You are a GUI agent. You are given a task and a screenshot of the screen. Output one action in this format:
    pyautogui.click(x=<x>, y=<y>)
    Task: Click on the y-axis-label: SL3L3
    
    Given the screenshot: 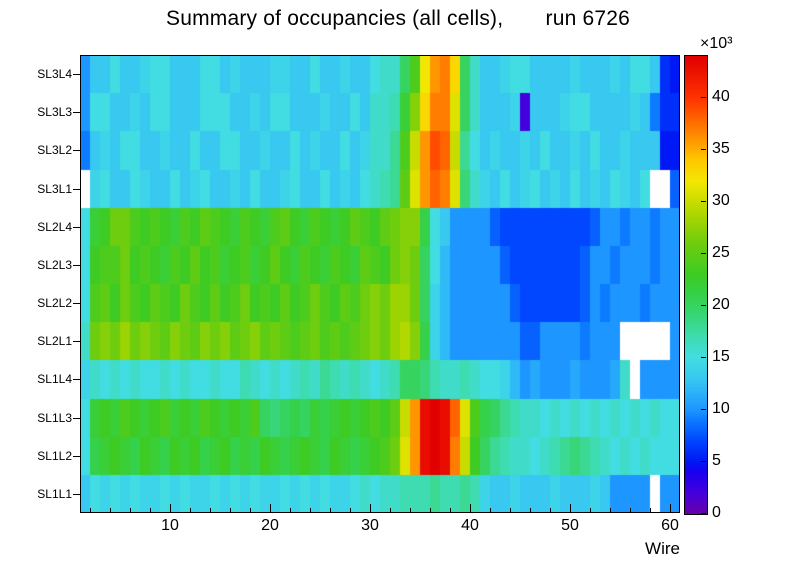 What is the action you would take?
    pyautogui.click(x=54, y=112)
    